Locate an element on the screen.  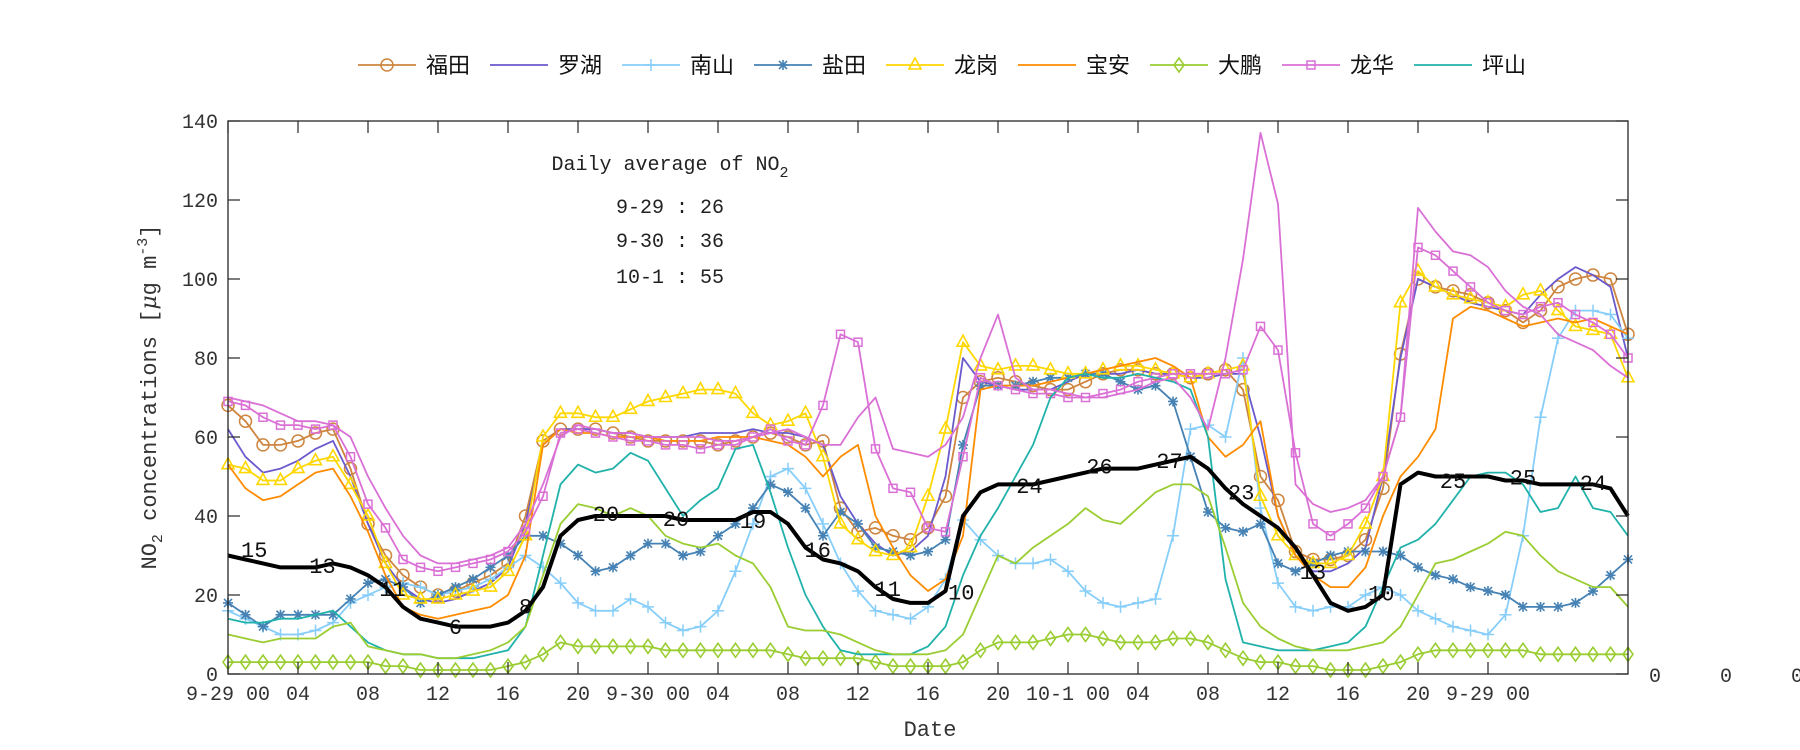
legend: 福田 罗湖 南山 盐田 龙岗 宝安 大鹏 龙华 坪山 is located at coordinates (942, 66).